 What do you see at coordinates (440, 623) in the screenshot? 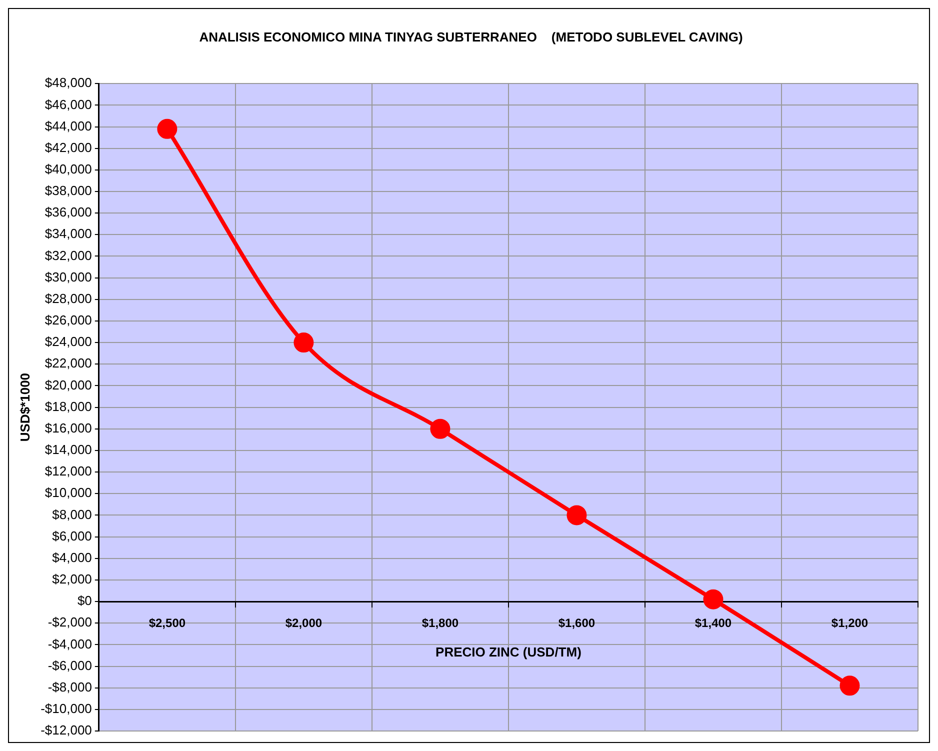
I see `x-tick-label: $1,800` at bounding box center [440, 623].